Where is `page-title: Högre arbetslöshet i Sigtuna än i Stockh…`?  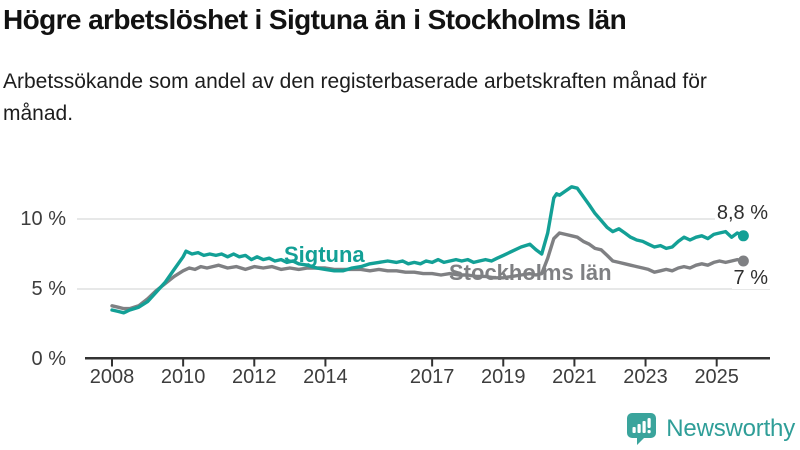 page-title: Högre arbetslöshet i Sigtuna än i Stockh… is located at coordinates (315, 19).